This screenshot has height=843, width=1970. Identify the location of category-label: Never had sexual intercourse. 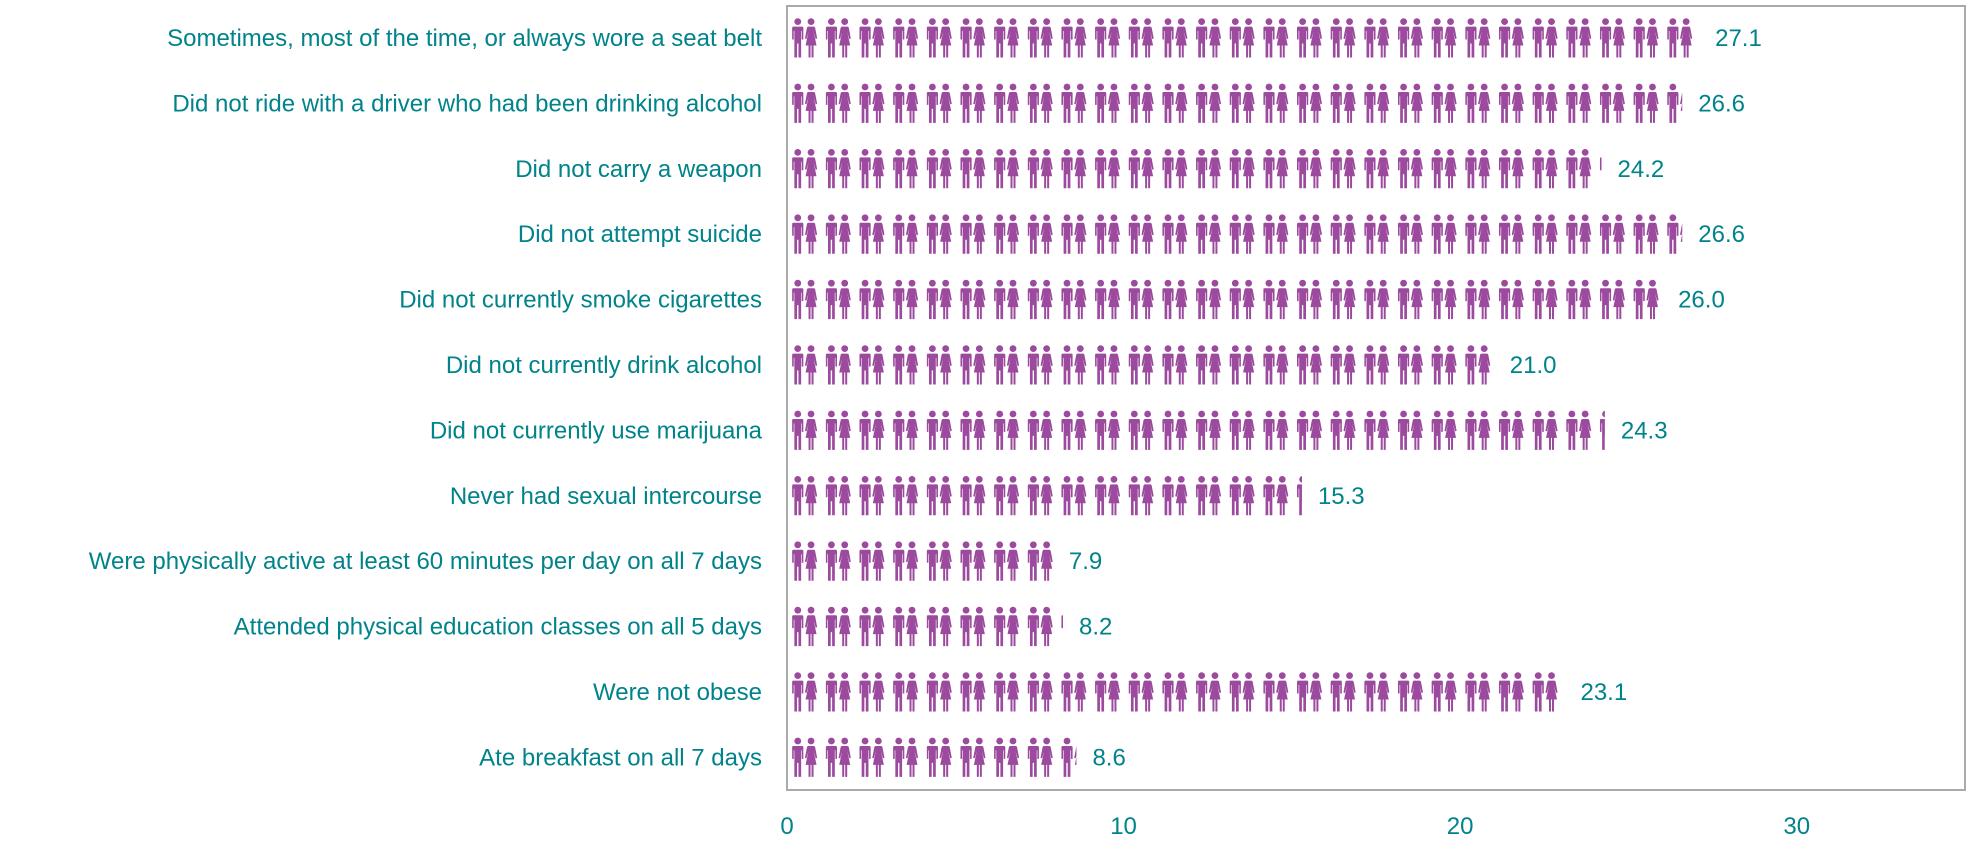
(606, 496).